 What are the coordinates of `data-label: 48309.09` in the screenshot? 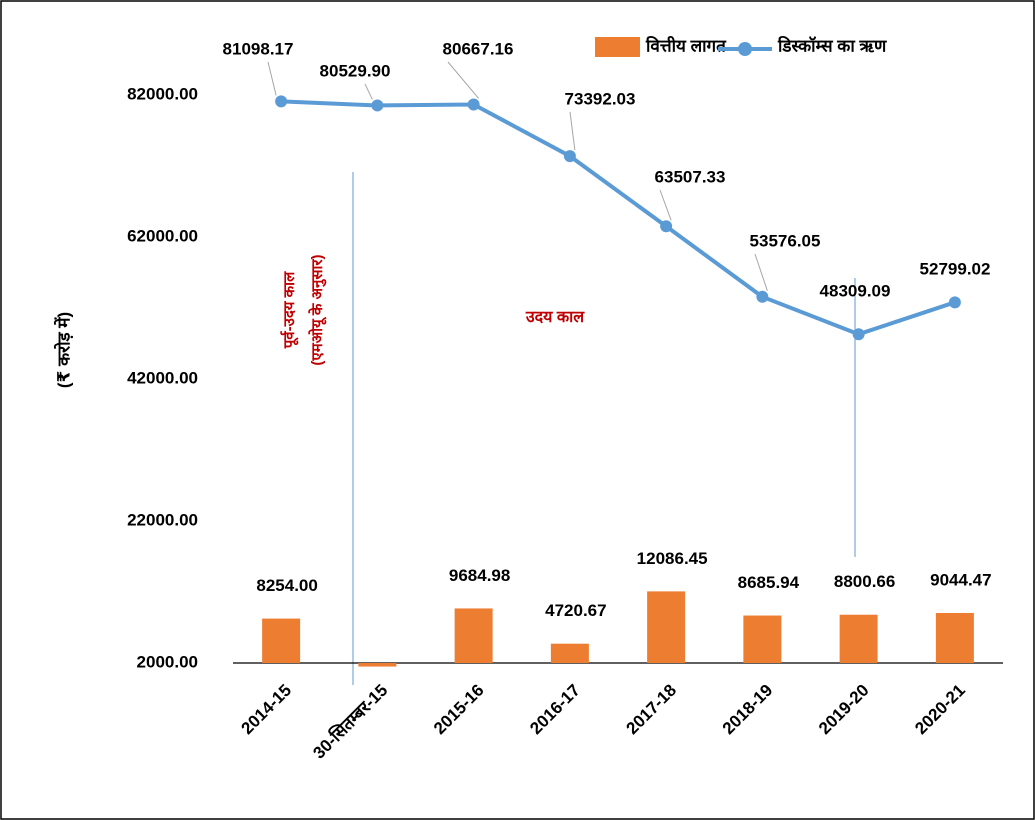 It's located at (855, 290).